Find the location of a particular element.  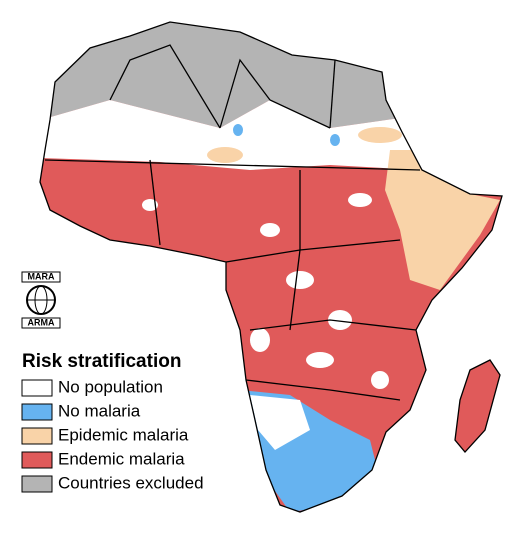

sahel-zone is located at coordinates (271, 135).